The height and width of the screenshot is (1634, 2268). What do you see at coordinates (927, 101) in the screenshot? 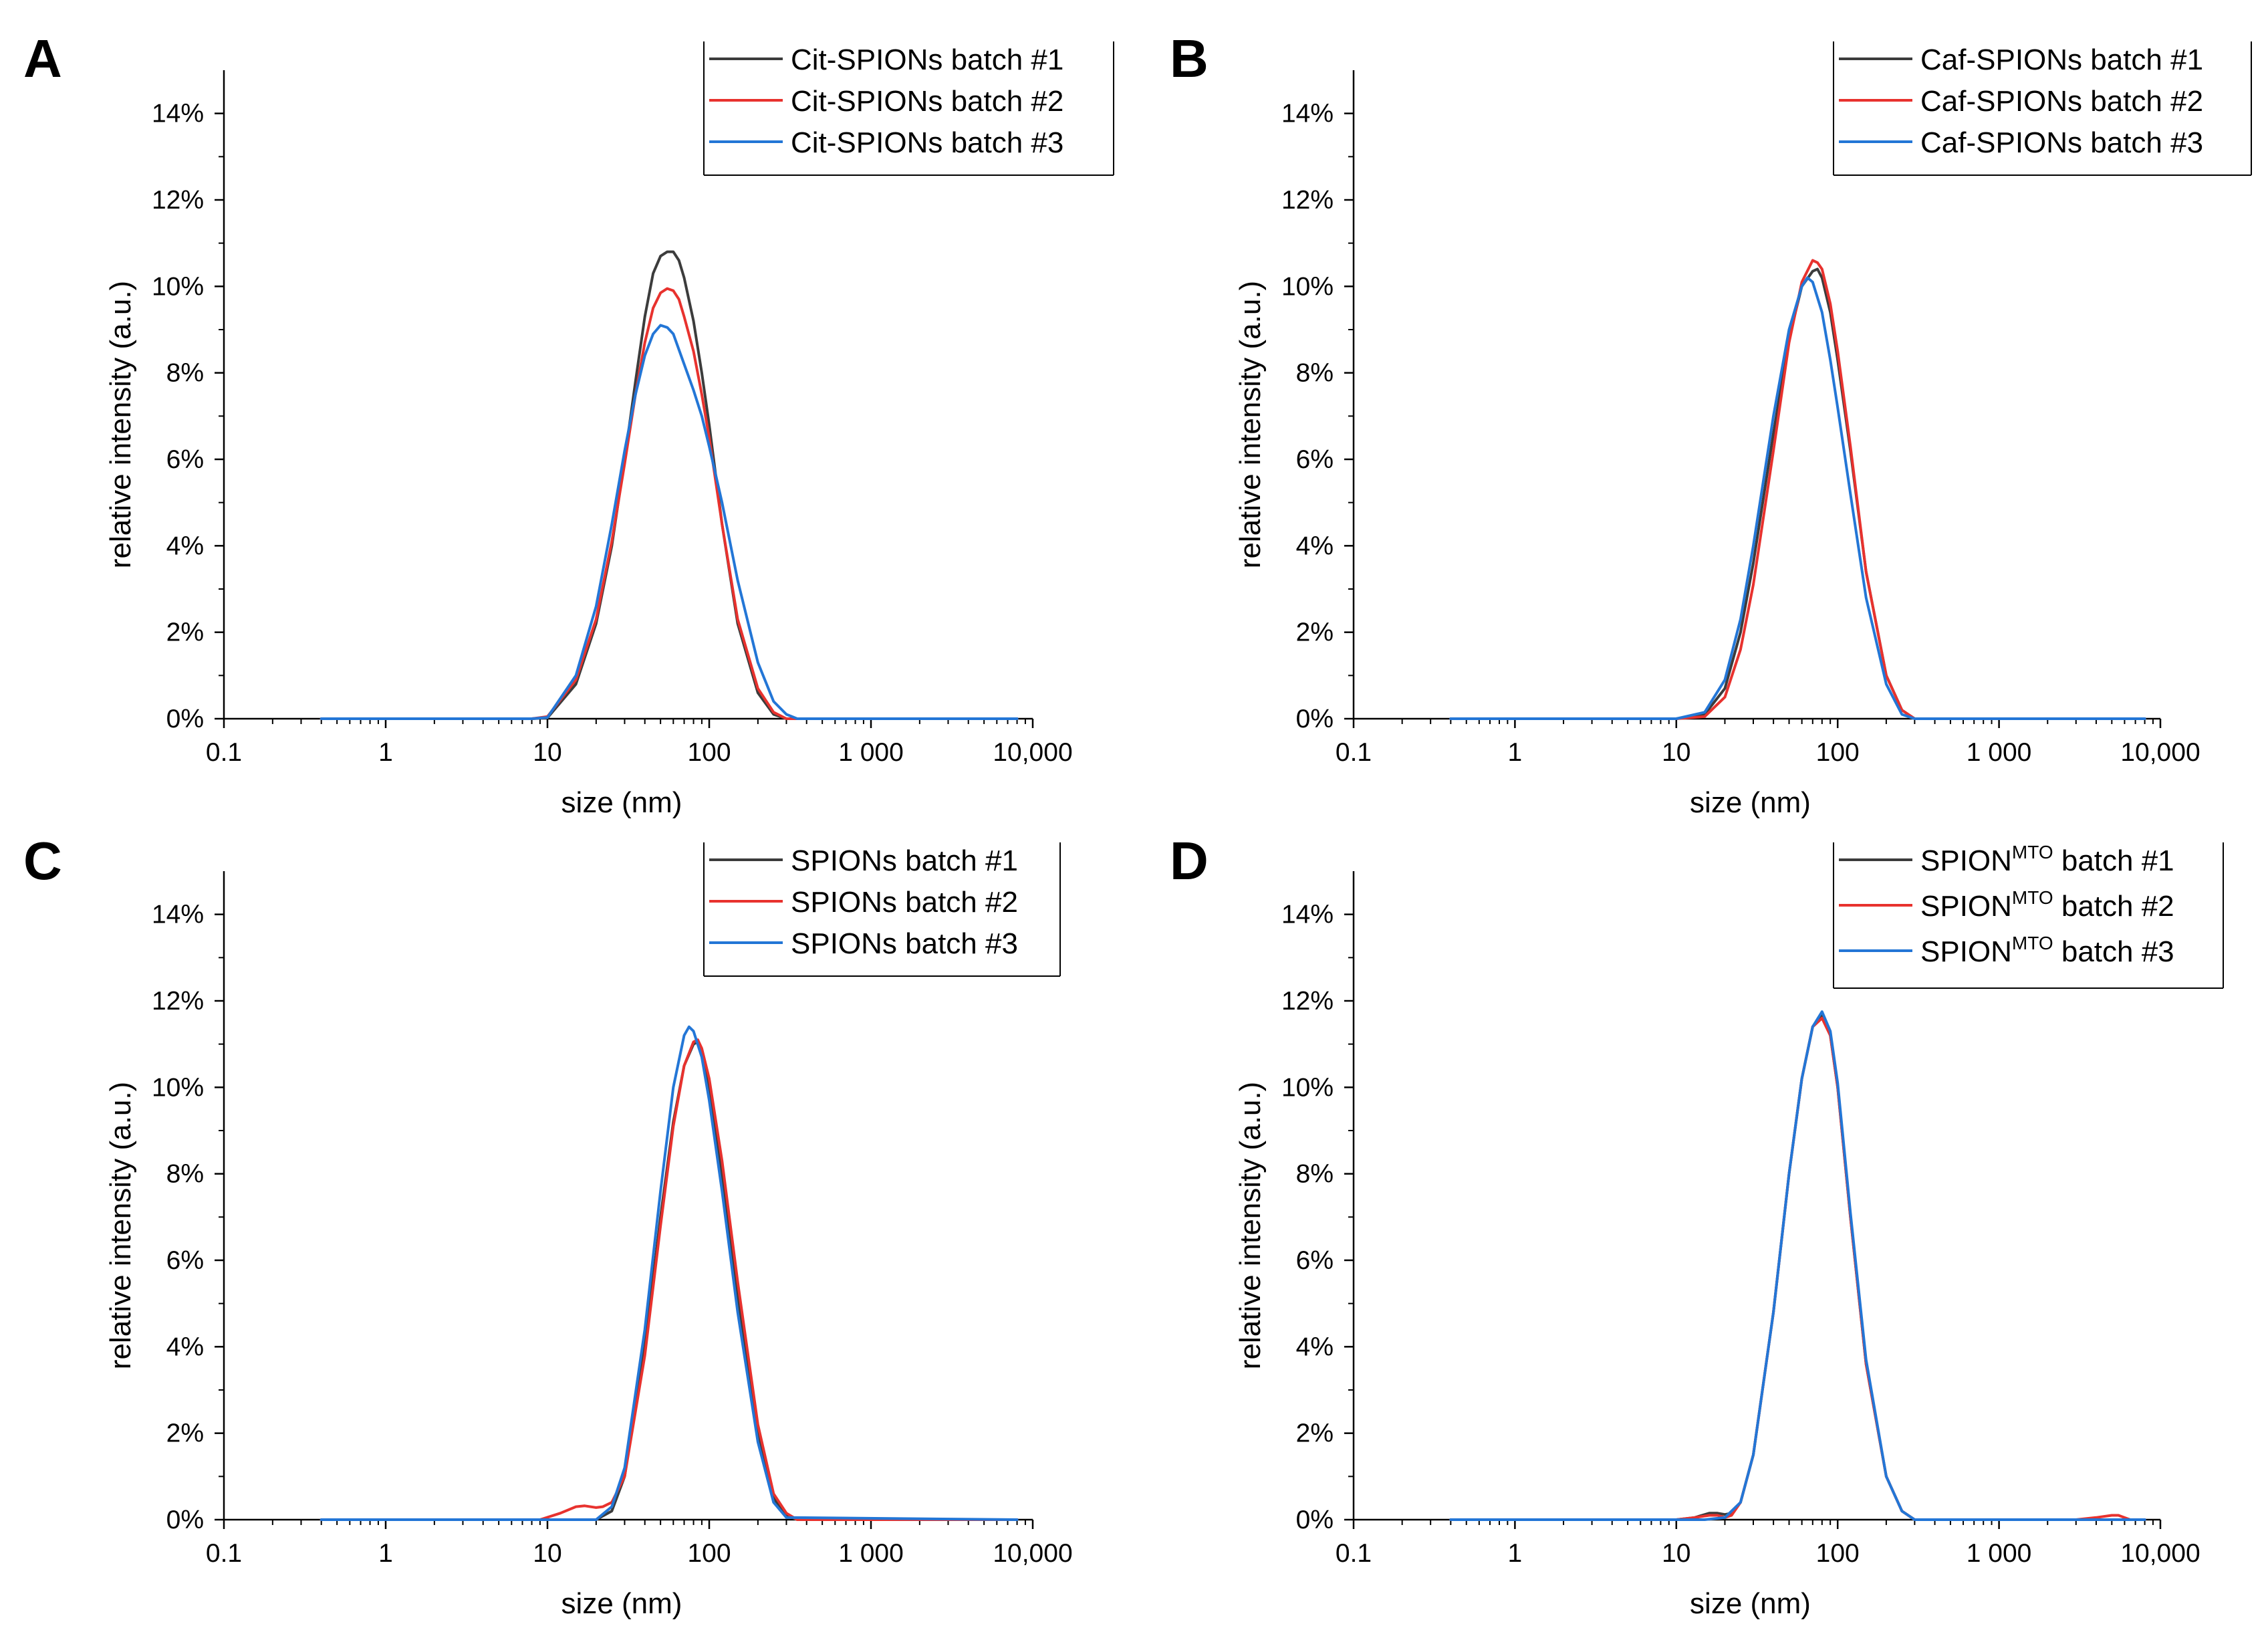
I see `legend-label-batch-2: Cit-SPIONs batch #2` at bounding box center [927, 101].